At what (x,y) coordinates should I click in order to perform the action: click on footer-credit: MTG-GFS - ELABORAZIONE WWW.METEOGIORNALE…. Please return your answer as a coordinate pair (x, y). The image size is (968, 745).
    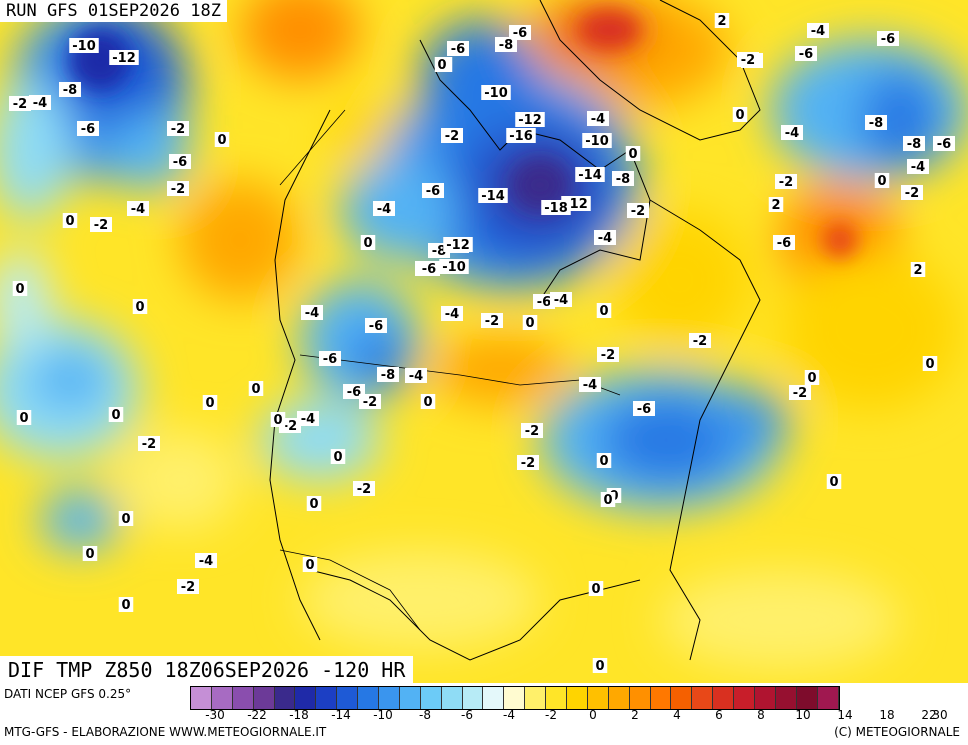
    Looking at the image, I should click on (165, 732).